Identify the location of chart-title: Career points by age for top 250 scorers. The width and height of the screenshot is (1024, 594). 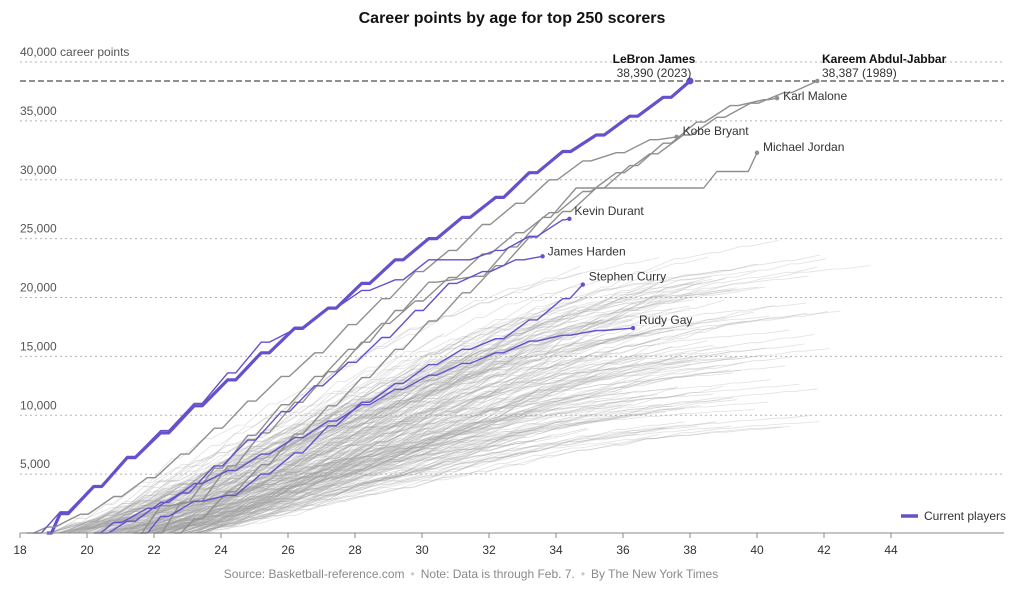
(512, 18).